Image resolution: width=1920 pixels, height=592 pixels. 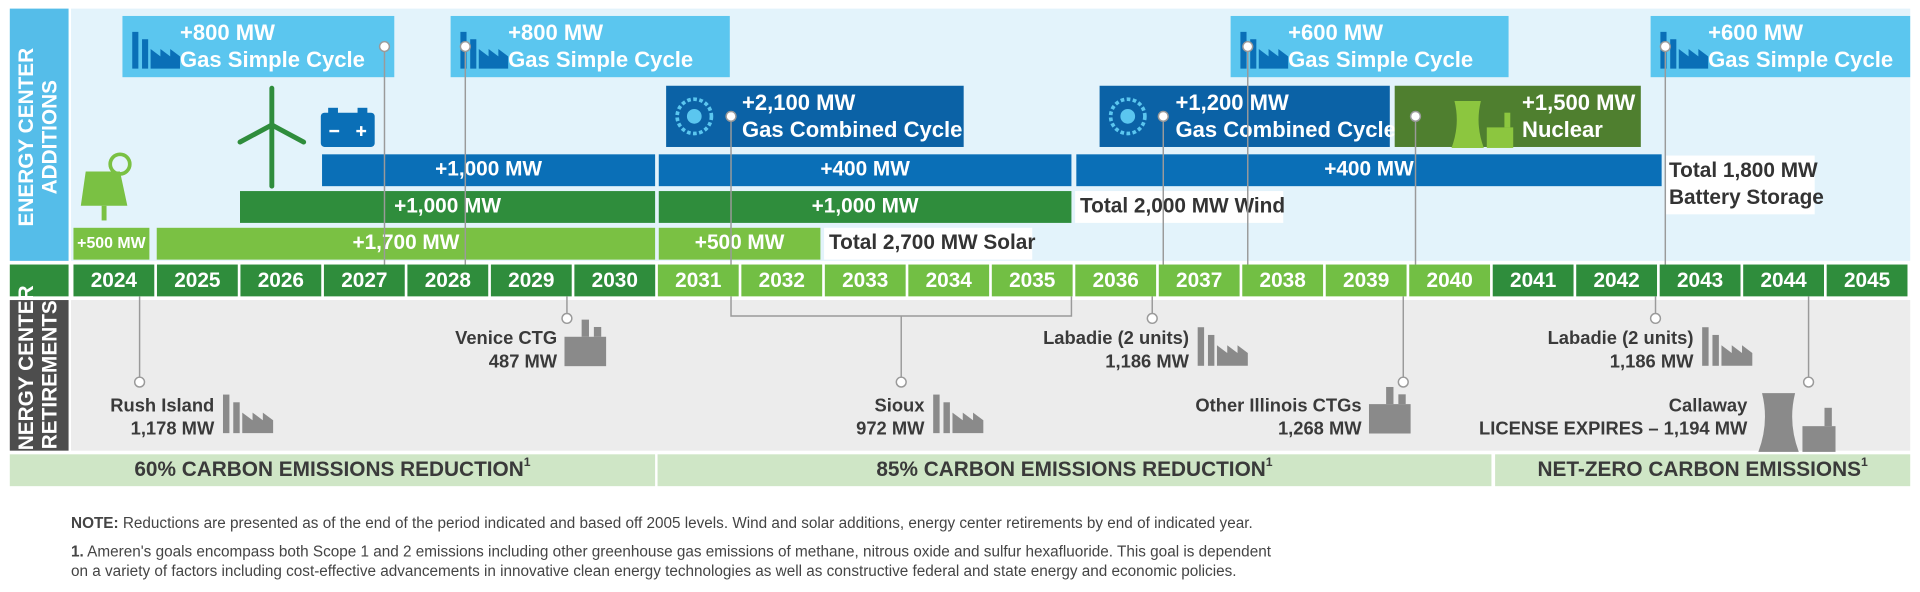 I want to click on year-label: 2031, so click(x=698, y=280).